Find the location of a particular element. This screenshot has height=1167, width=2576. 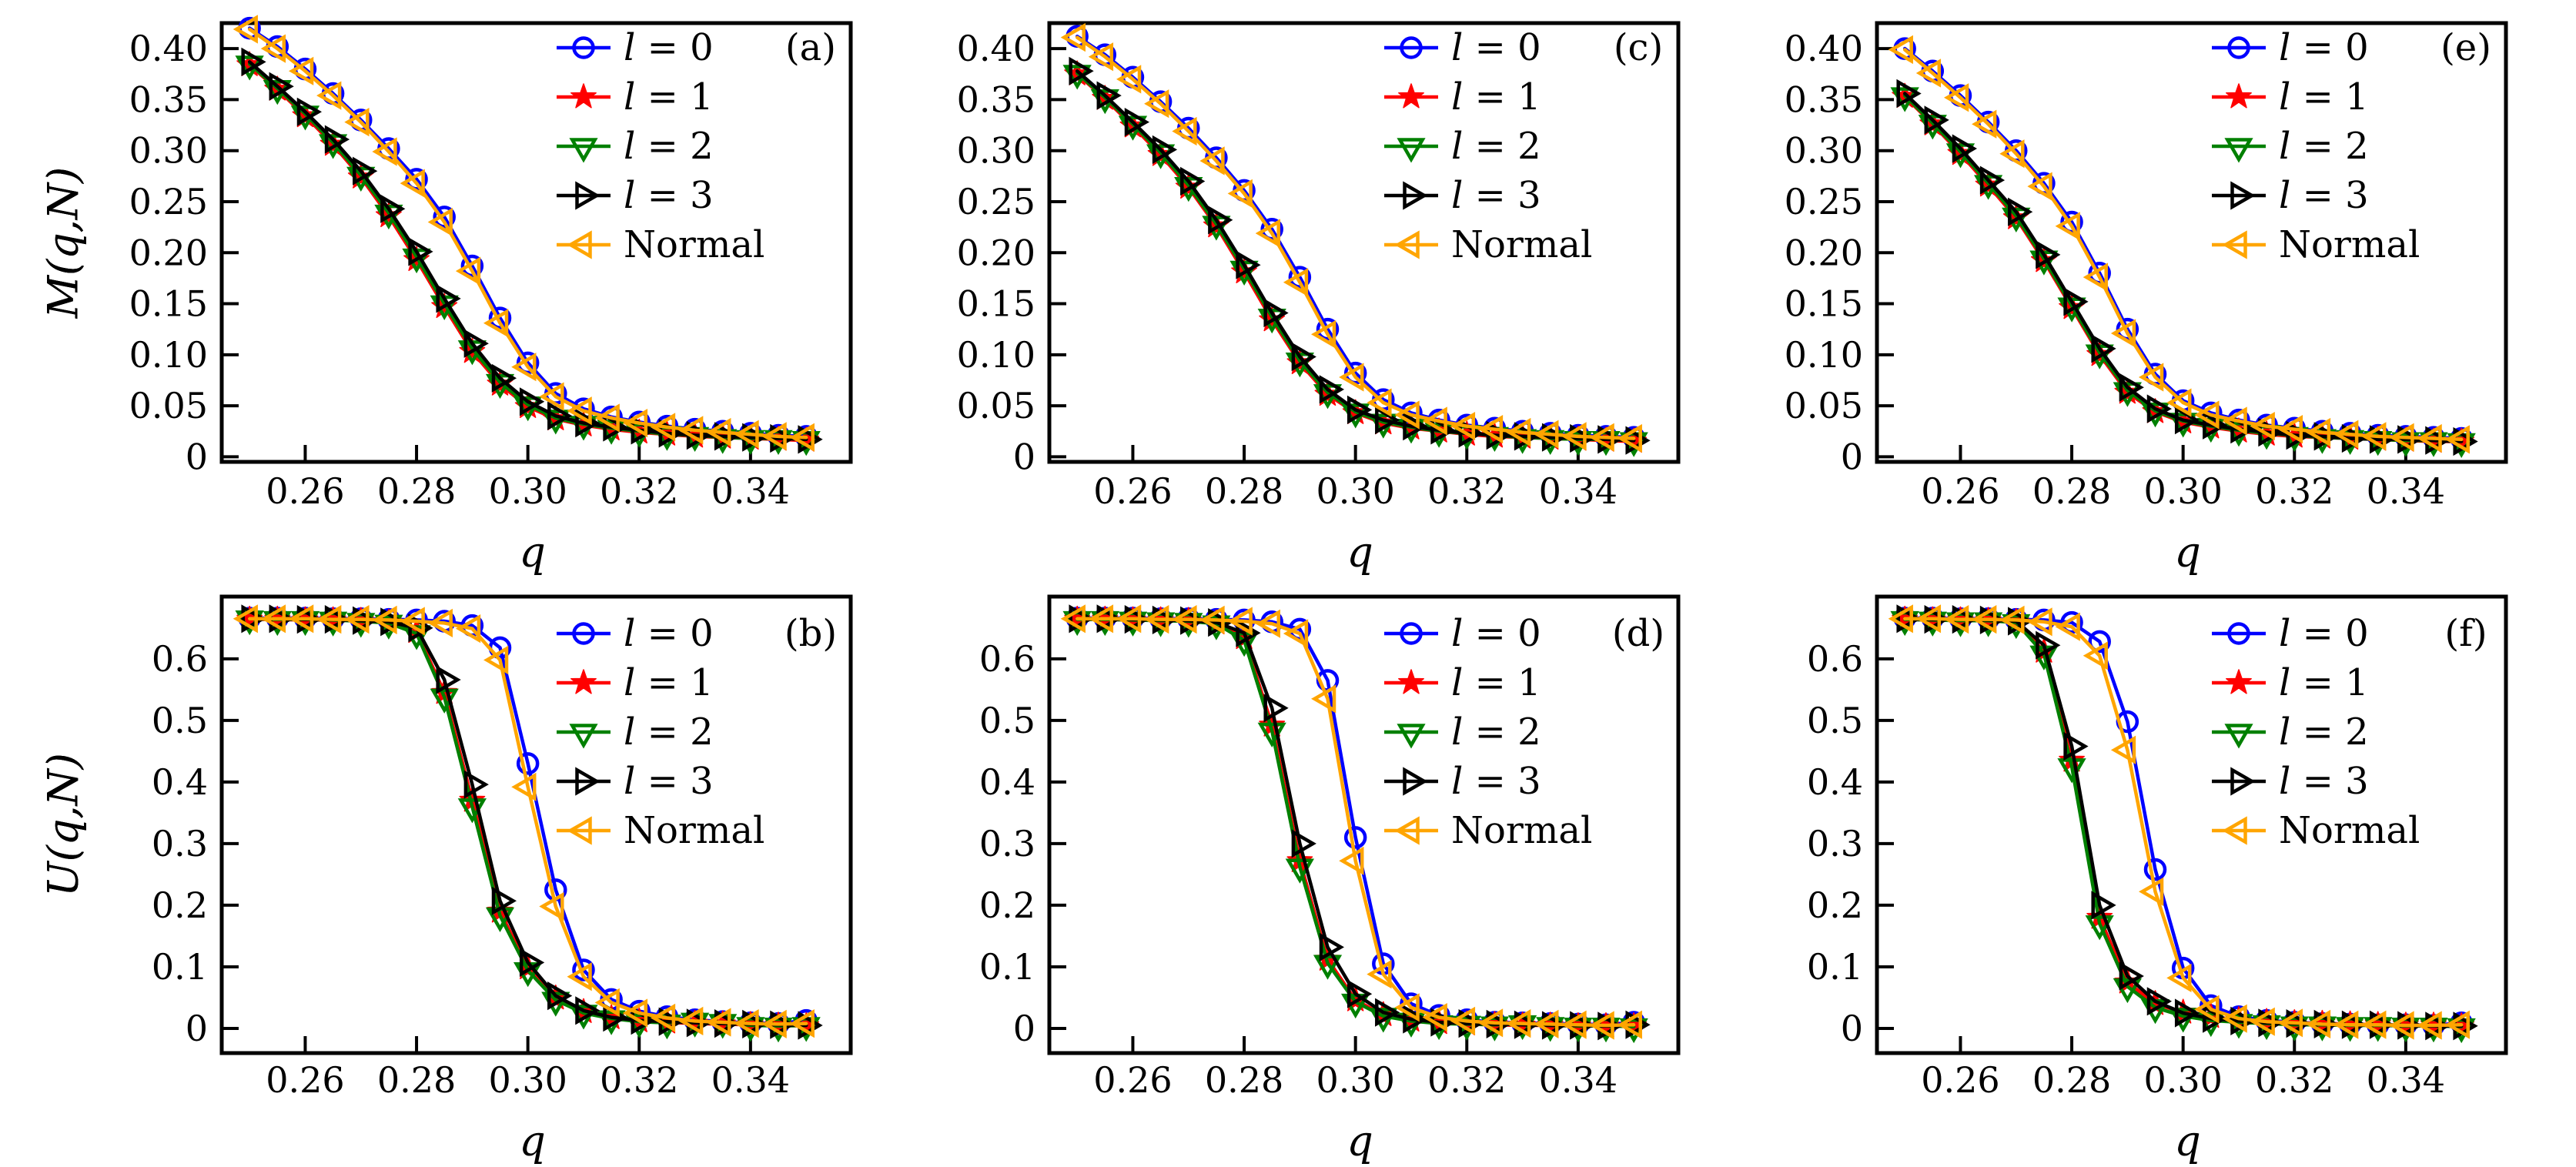

panel-label-f: (f) is located at coordinates (2466, 634).